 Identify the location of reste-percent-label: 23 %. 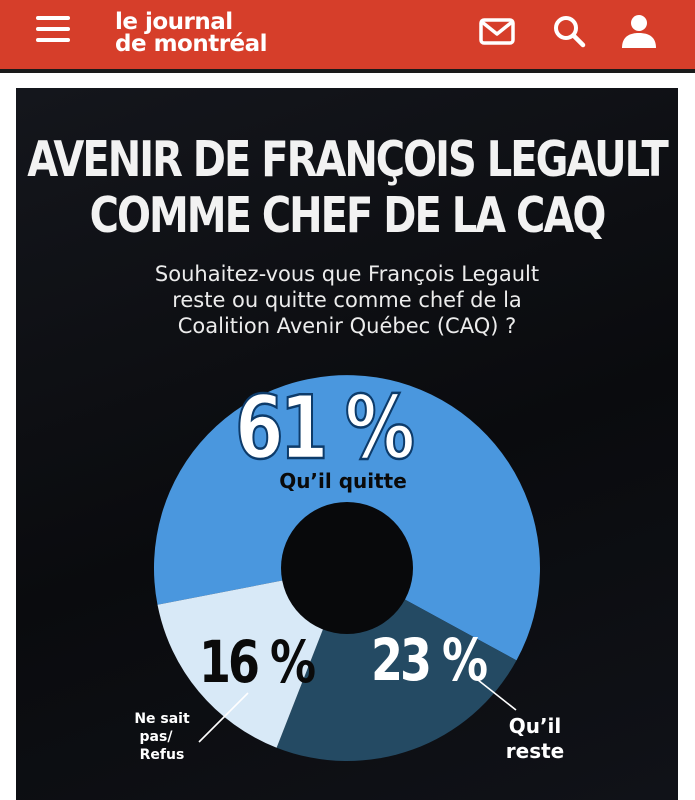
(429, 661).